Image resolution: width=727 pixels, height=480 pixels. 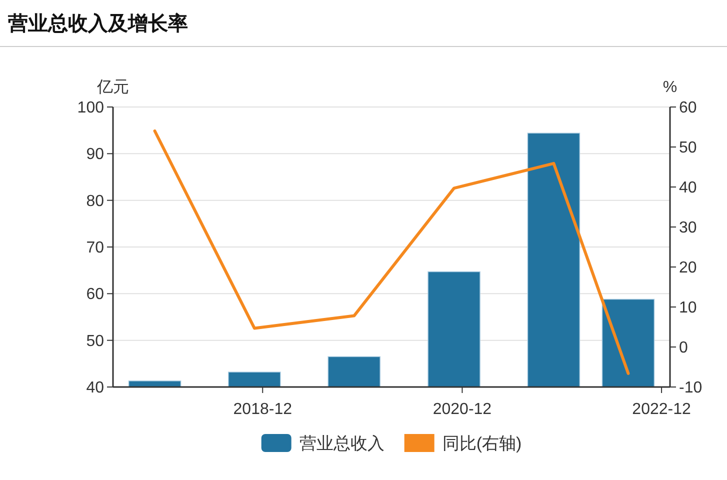 I want to click on y2-tick-label: 30, so click(x=688, y=228).